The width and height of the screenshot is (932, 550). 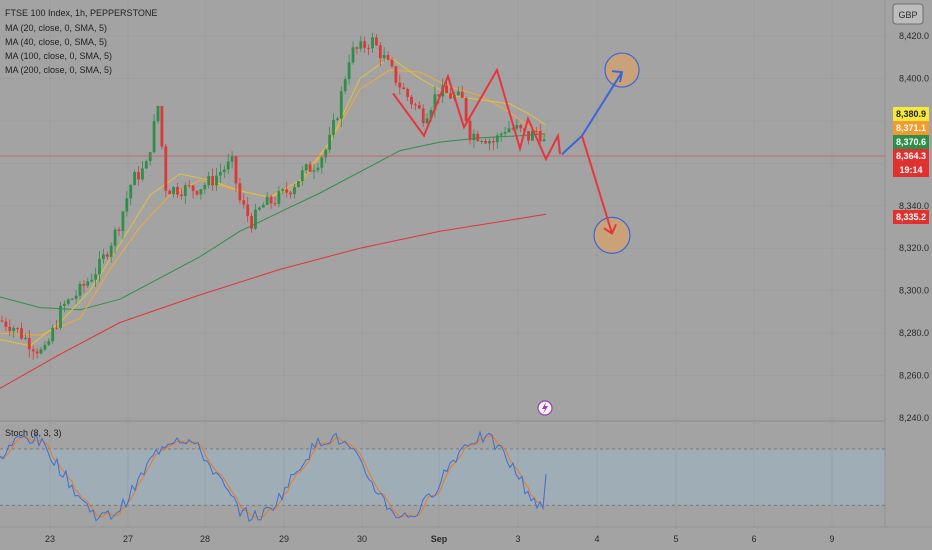 I want to click on time-axis-label: 6, so click(x=753, y=539).